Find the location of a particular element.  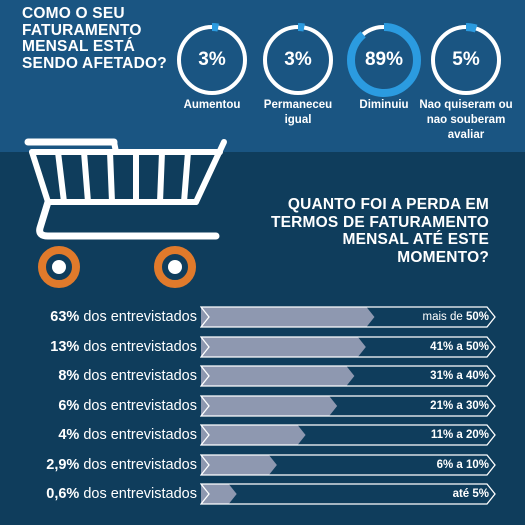

bar-range-label: 31% a 40% is located at coordinates (459, 376).